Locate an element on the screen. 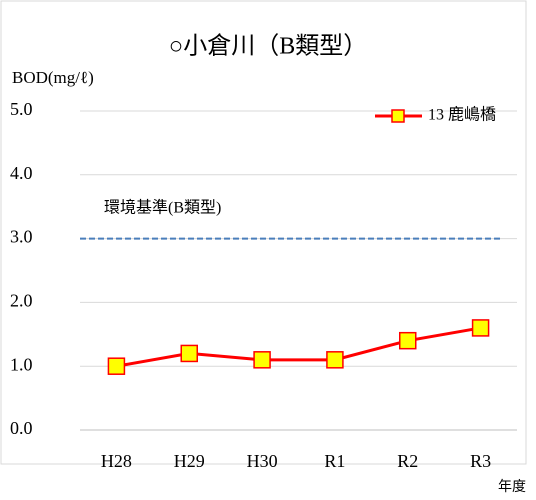 Image resolution: width=536 pixels, height=500 pixels. y-tick-label: 2.0 is located at coordinates (21, 301).